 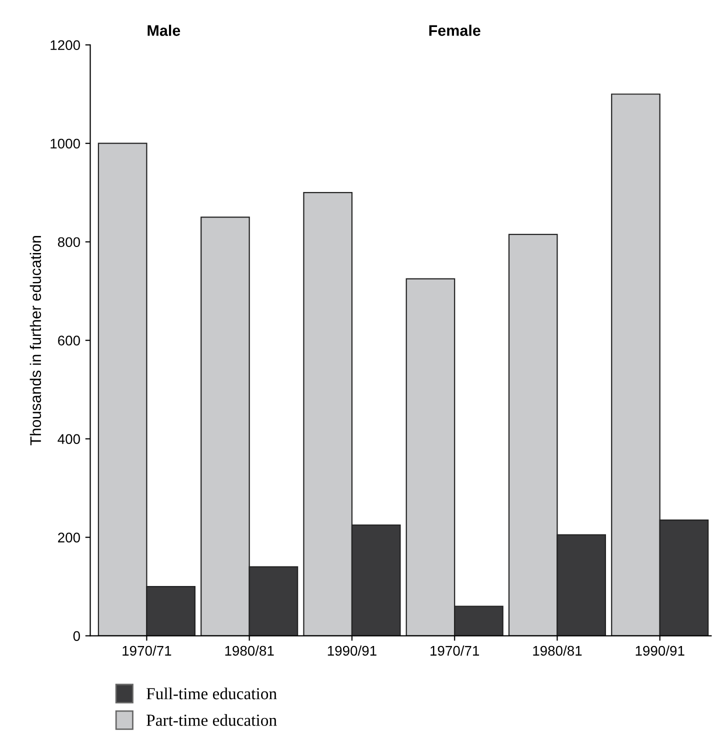 What do you see at coordinates (69, 537) in the screenshot?
I see `y-tick-label: 200` at bounding box center [69, 537].